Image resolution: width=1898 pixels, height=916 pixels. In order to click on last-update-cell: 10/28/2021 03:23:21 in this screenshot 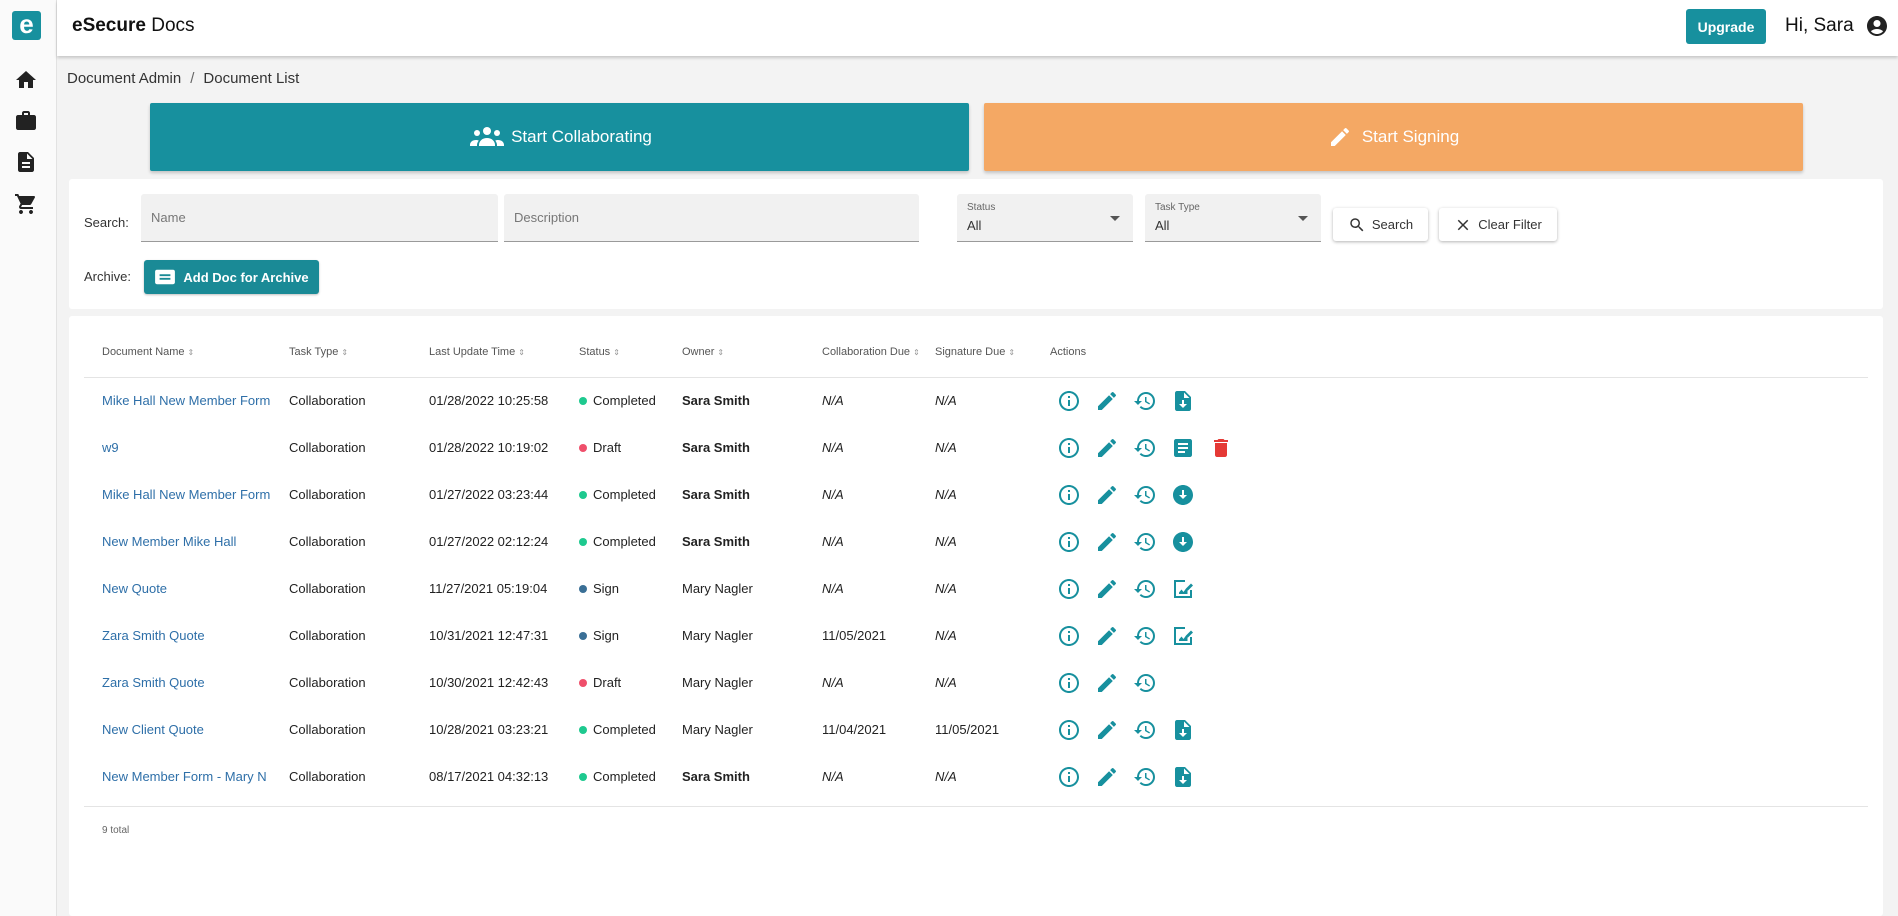, I will do `click(489, 729)`.